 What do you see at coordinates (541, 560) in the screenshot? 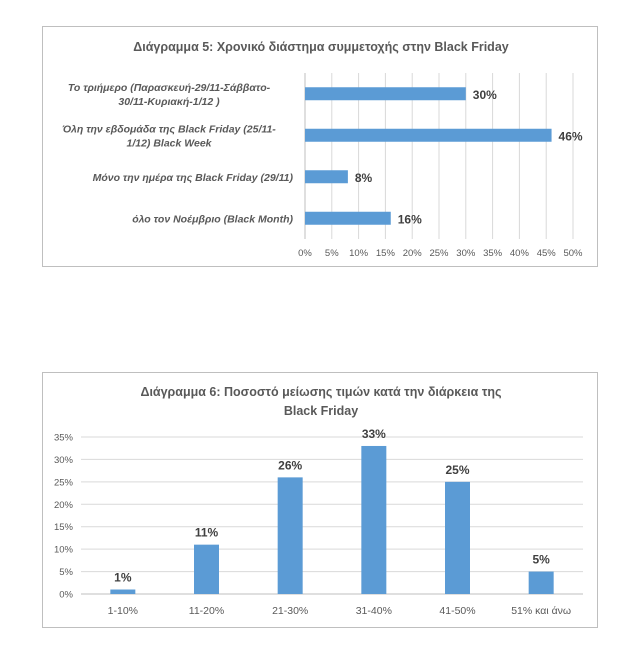
I see `chart-6-data-label: 5%` at bounding box center [541, 560].